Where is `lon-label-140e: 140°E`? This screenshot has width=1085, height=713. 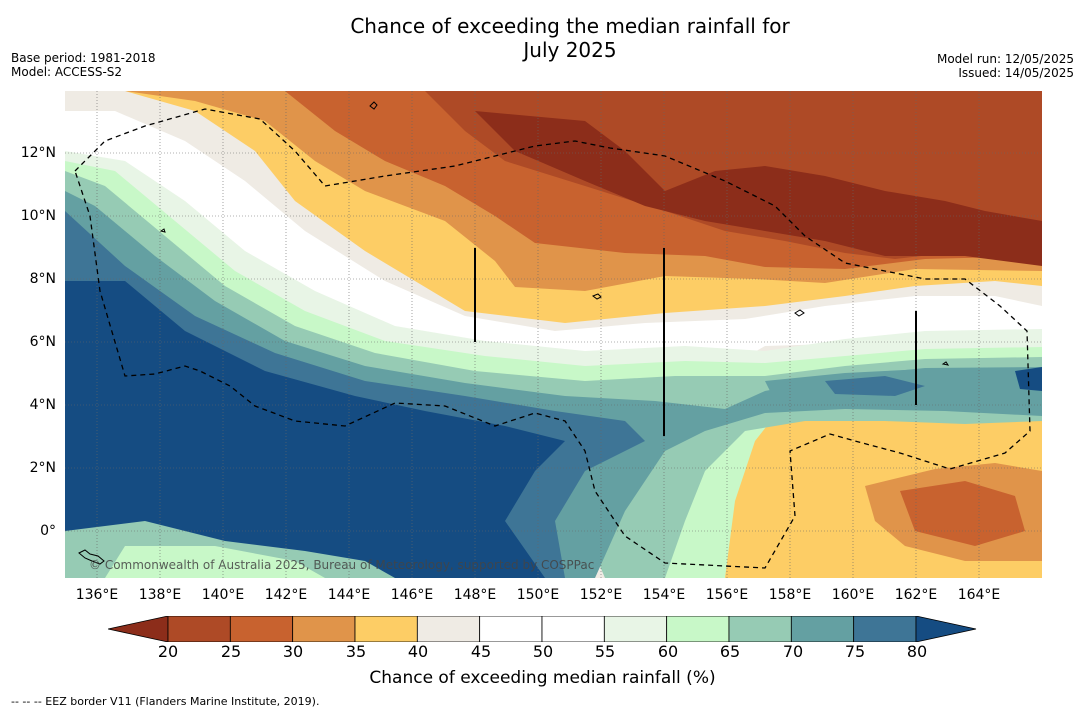
lon-label-140e: 140°E is located at coordinates (223, 595).